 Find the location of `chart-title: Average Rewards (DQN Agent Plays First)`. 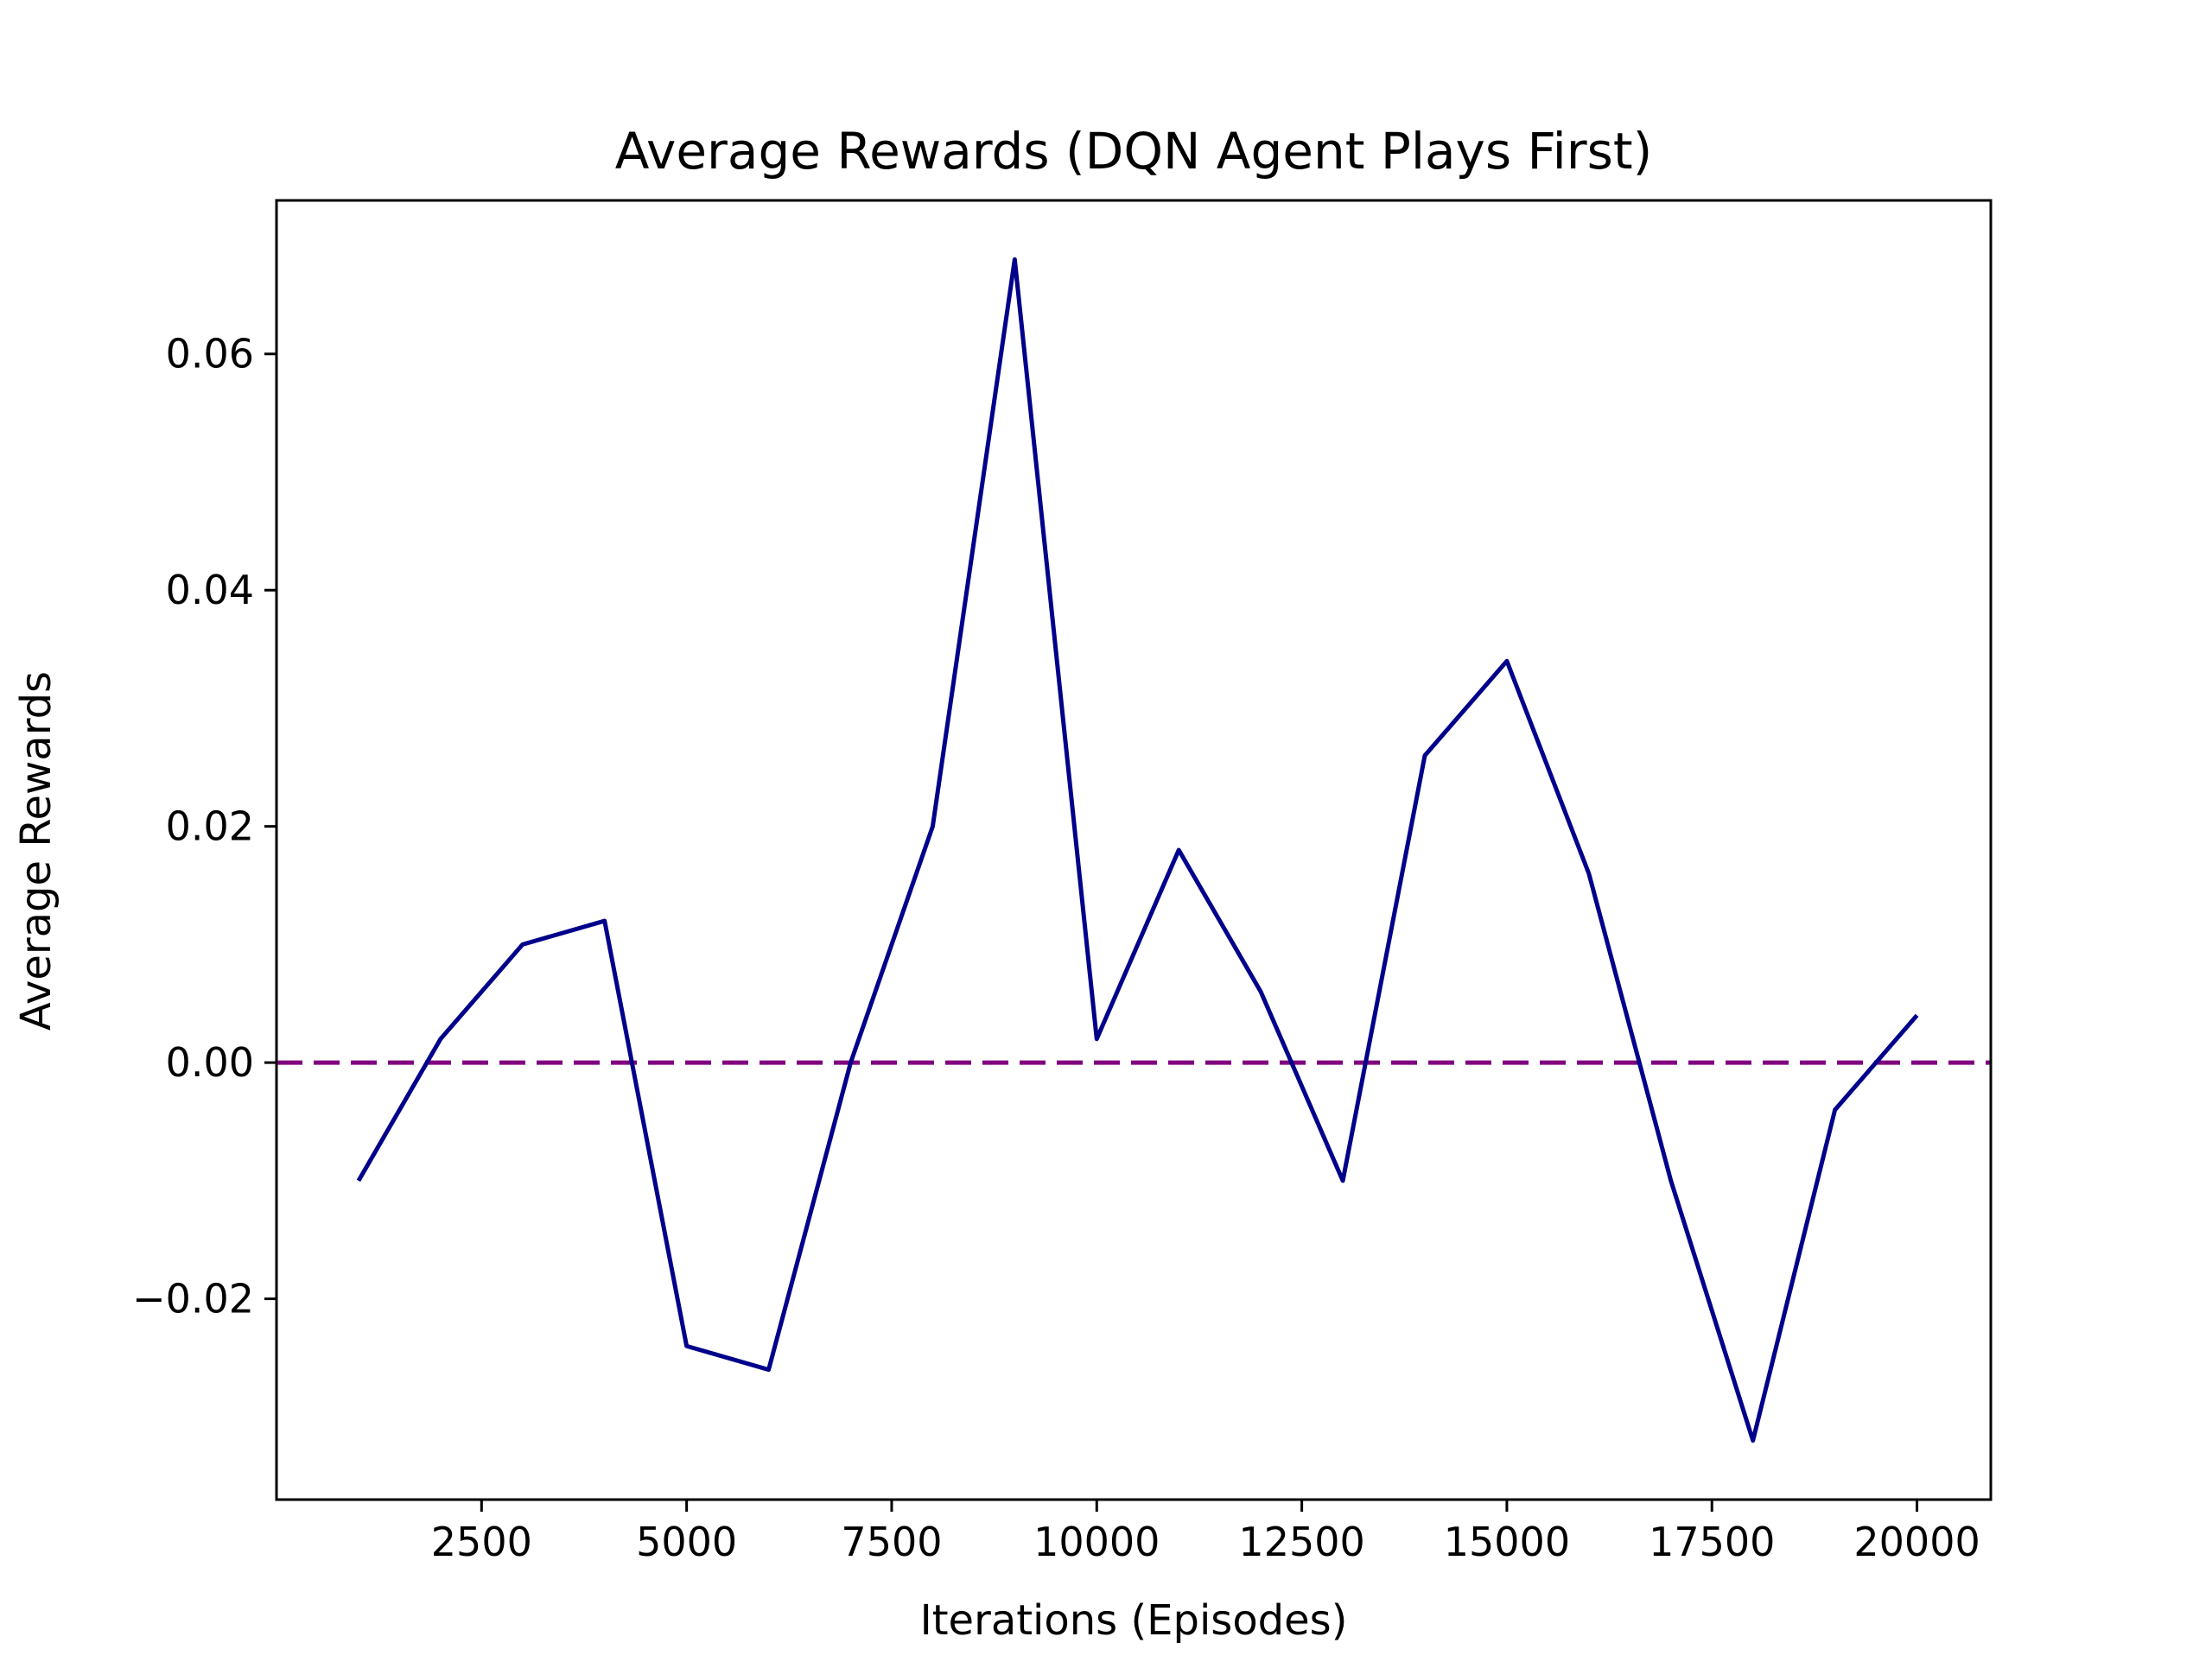

chart-title: Average Rewards (DQN Agent Plays First) is located at coordinates (1133, 151).